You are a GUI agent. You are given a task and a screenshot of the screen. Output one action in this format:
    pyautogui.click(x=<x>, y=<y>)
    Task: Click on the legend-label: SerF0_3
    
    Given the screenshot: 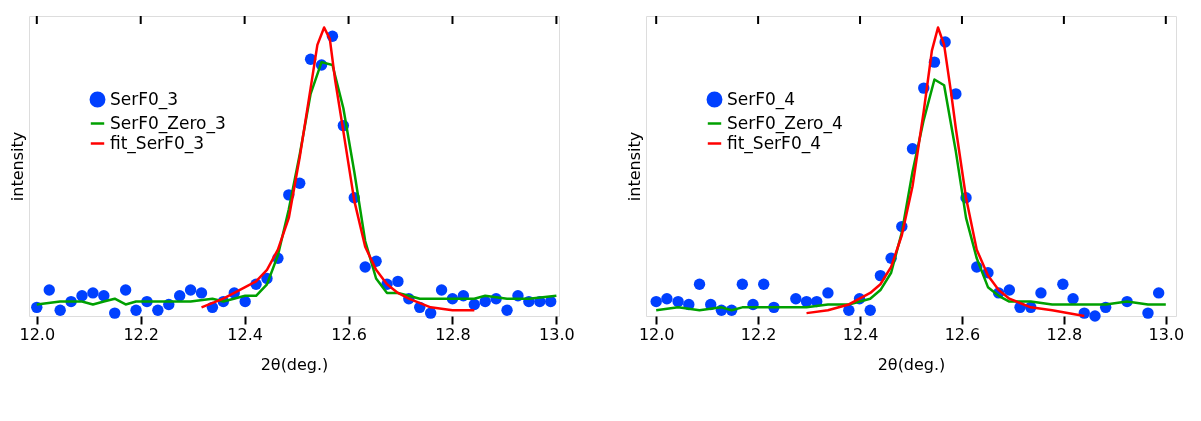 What is the action you would take?
    pyautogui.click(x=144, y=99)
    